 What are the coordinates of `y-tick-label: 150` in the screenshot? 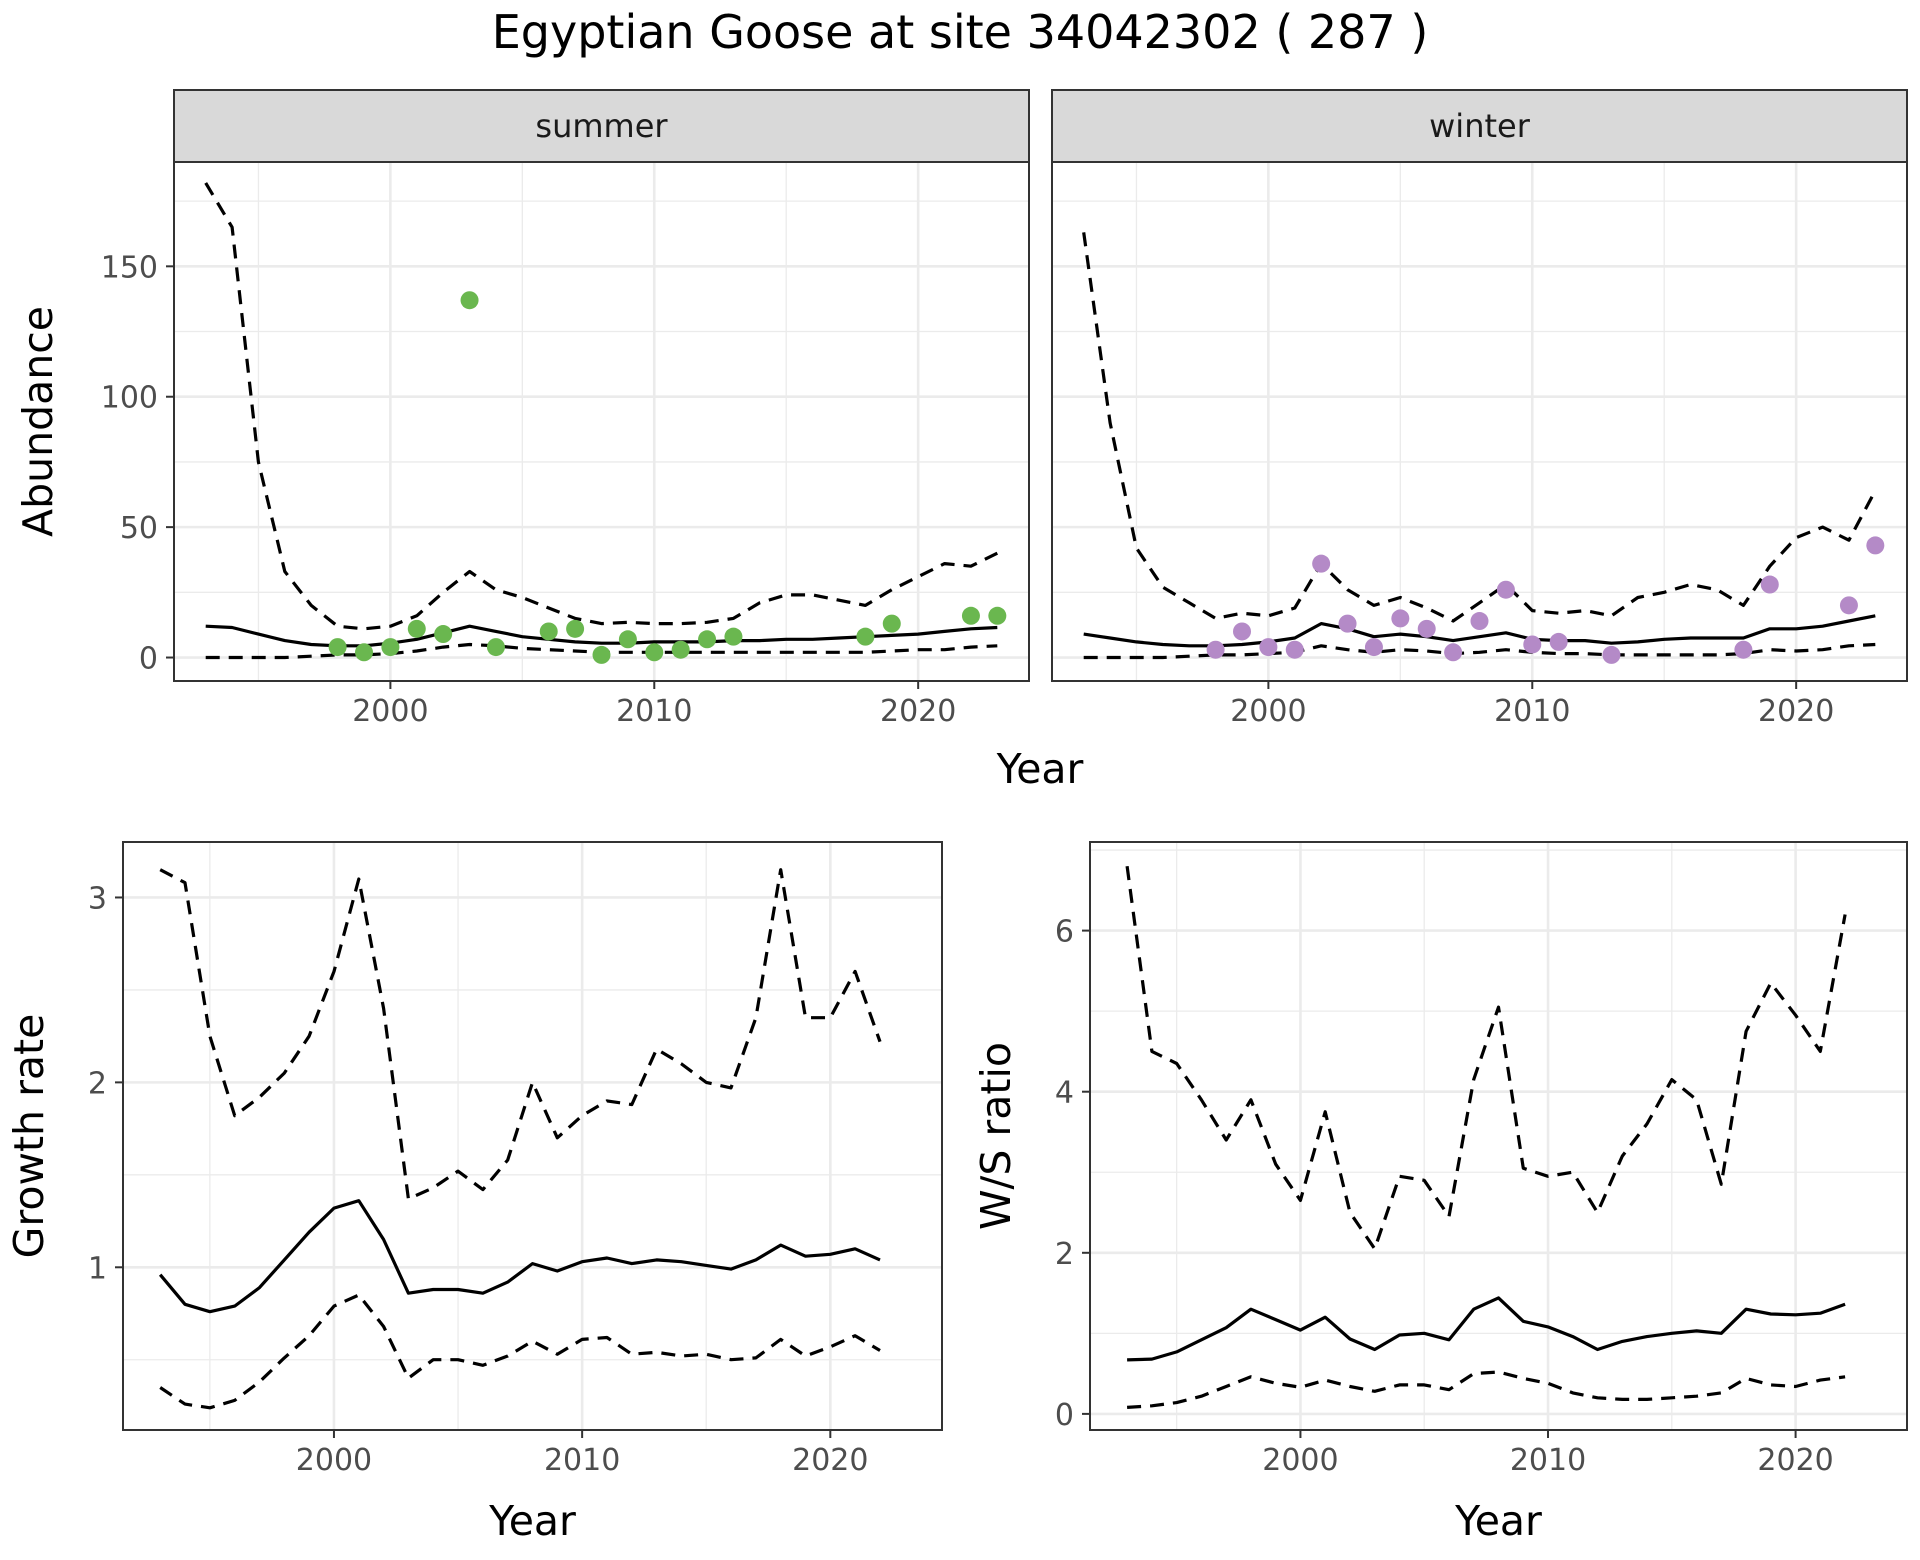 It's located at (129, 267).